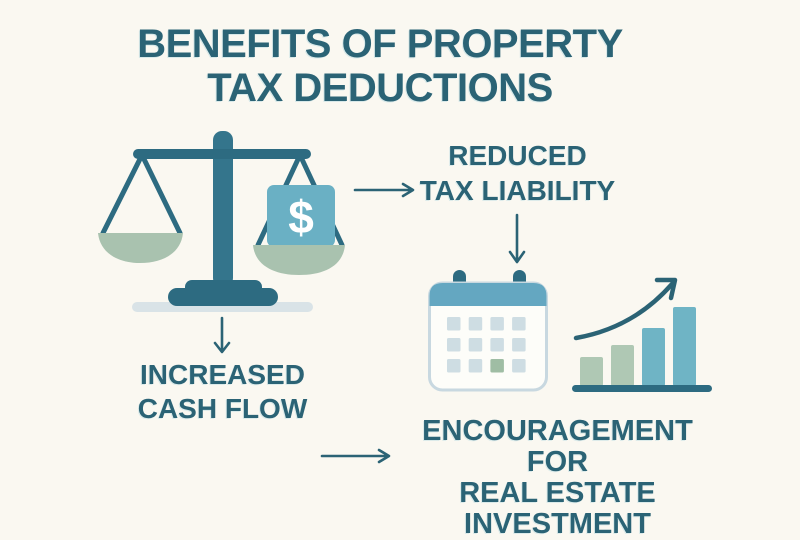 This screenshot has height=540, width=800. I want to click on benefit-increased-cash-flow: INCREASED CASH FLOW, so click(222, 392).